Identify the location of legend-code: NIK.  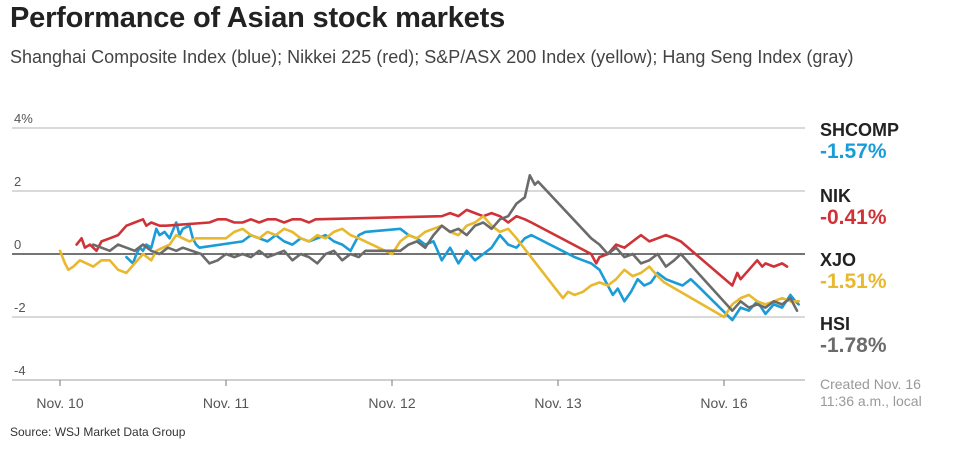
(835, 196).